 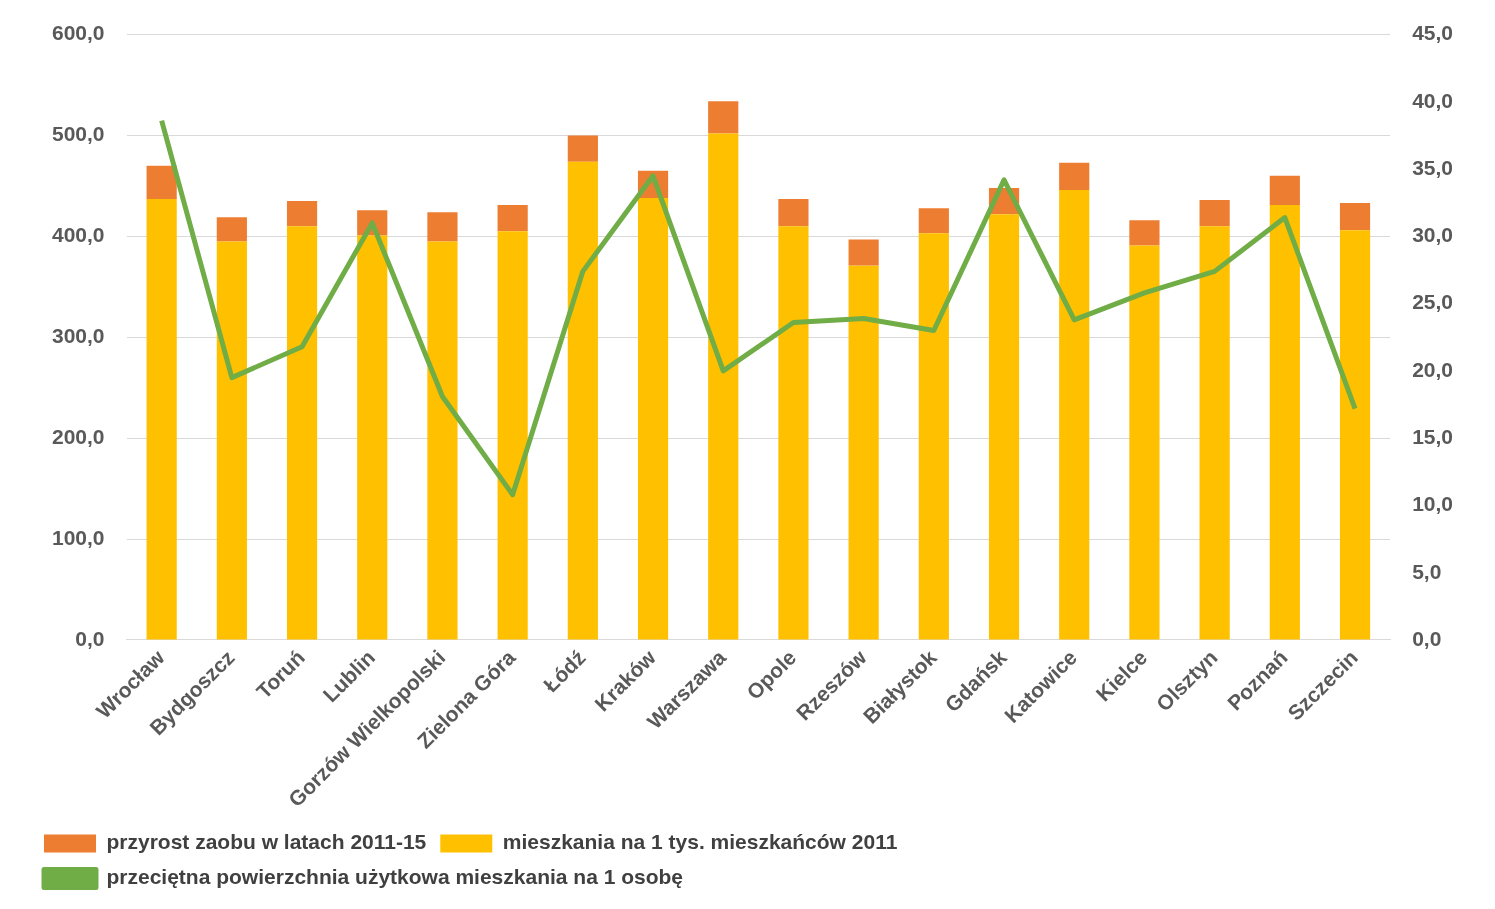 What do you see at coordinates (1432, 369) in the screenshot?
I see `y2-tick-label: 20,0` at bounding box center [1432, 369].